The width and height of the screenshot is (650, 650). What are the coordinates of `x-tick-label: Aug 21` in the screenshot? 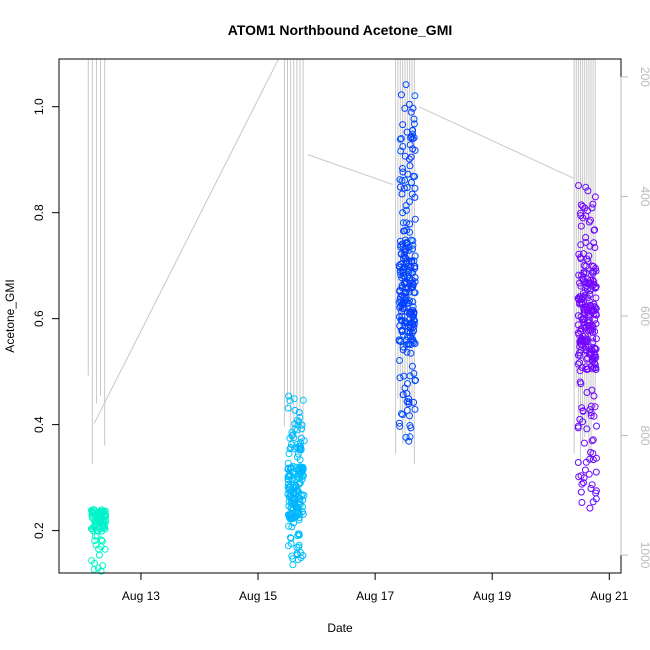 It's located at (609, 596).